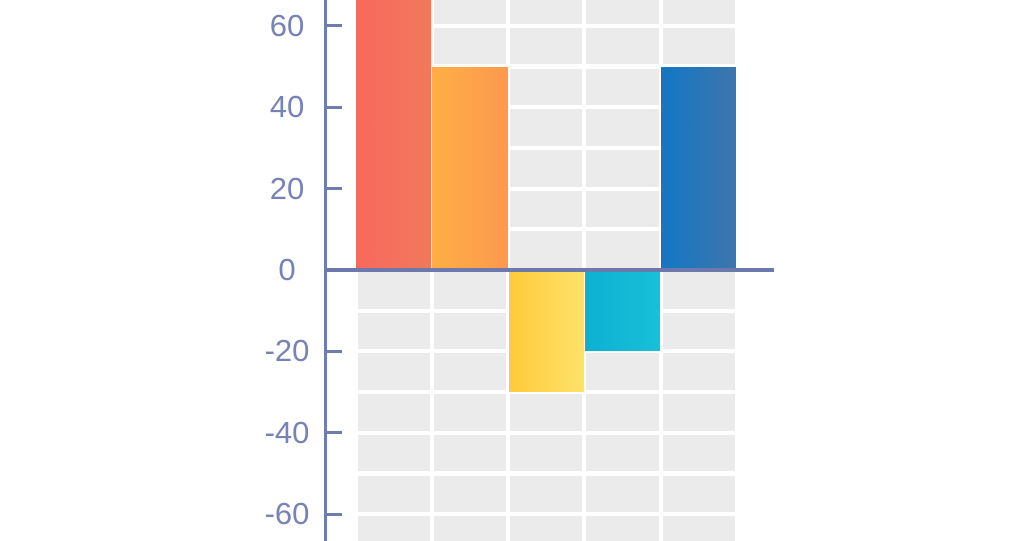  I want to click on zero-baseline, so click(548, 270).